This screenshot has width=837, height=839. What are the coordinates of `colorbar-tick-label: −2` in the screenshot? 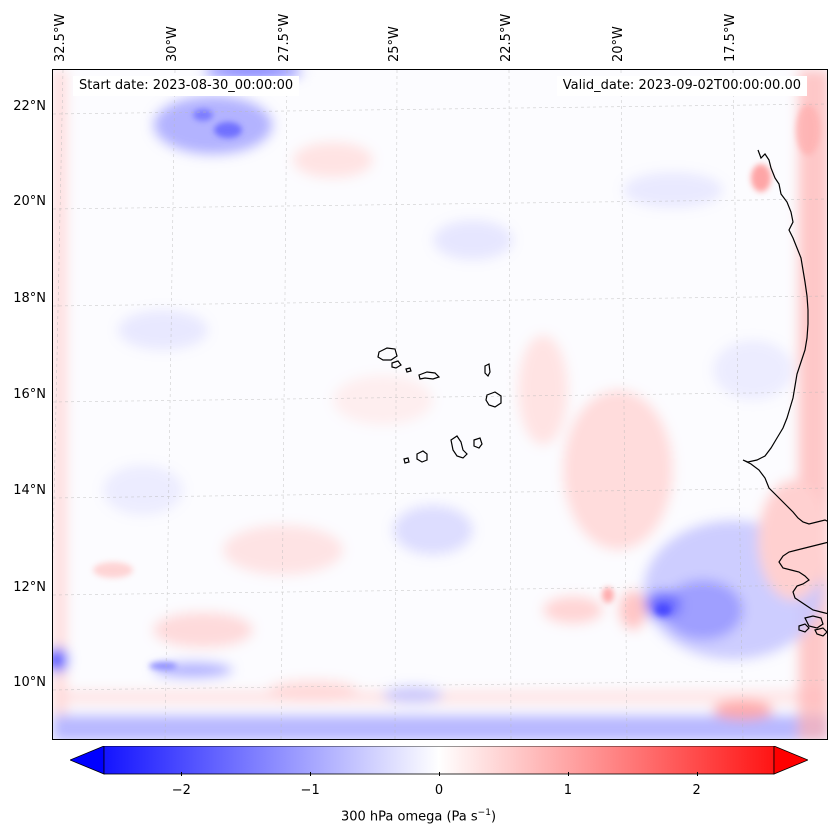 It's located at (181, 790).